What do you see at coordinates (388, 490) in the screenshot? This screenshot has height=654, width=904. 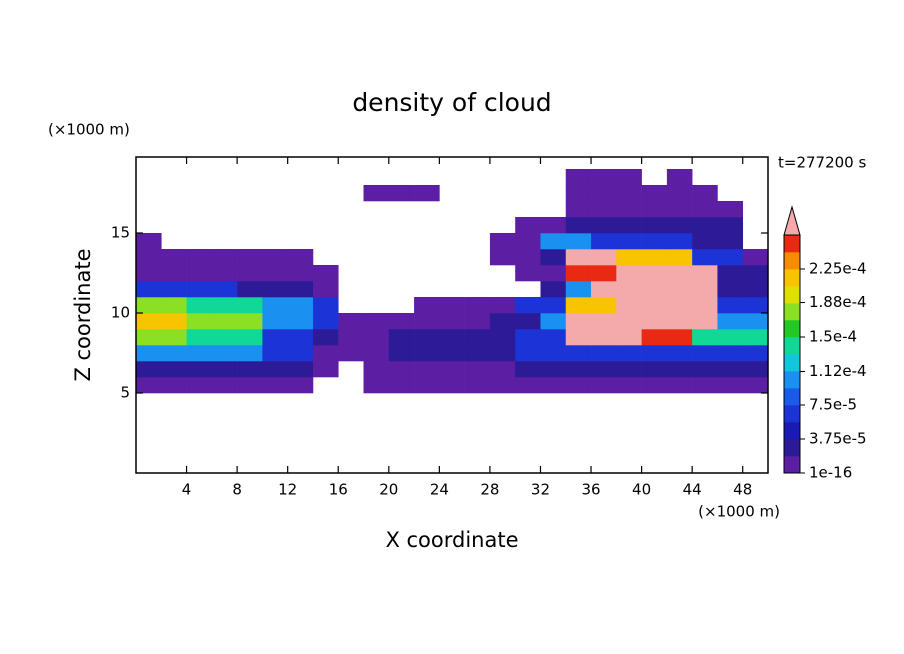 I see `x-tick-label: 20` at bounding box center [388, 490].